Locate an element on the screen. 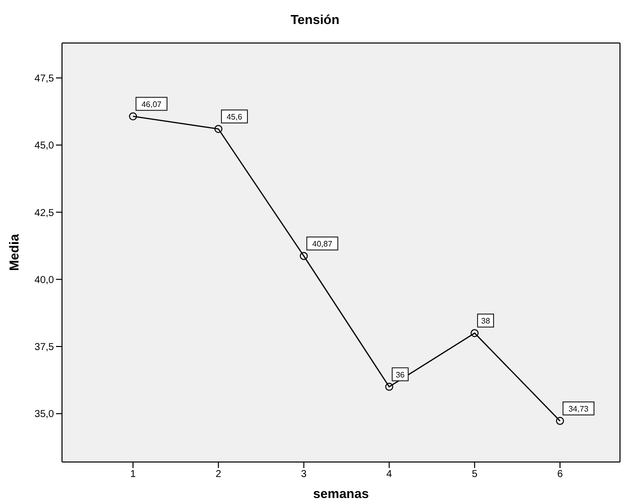  y-tick-label: 42,5 is located at coordinates (44, 213).